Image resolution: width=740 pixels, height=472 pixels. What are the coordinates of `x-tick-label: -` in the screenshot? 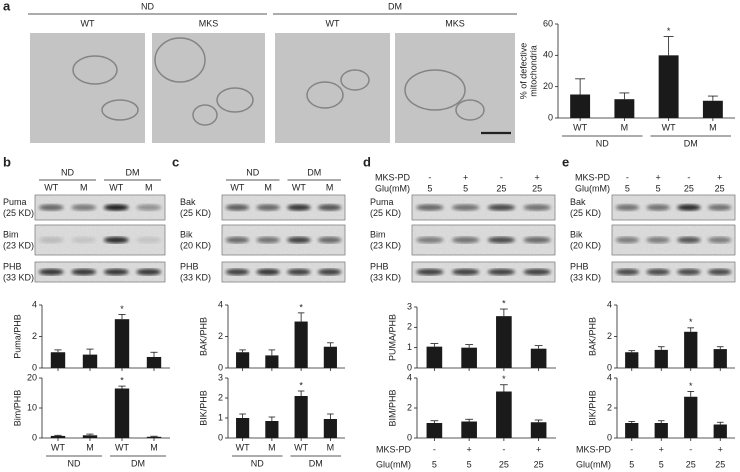 It's located at (434, 449).